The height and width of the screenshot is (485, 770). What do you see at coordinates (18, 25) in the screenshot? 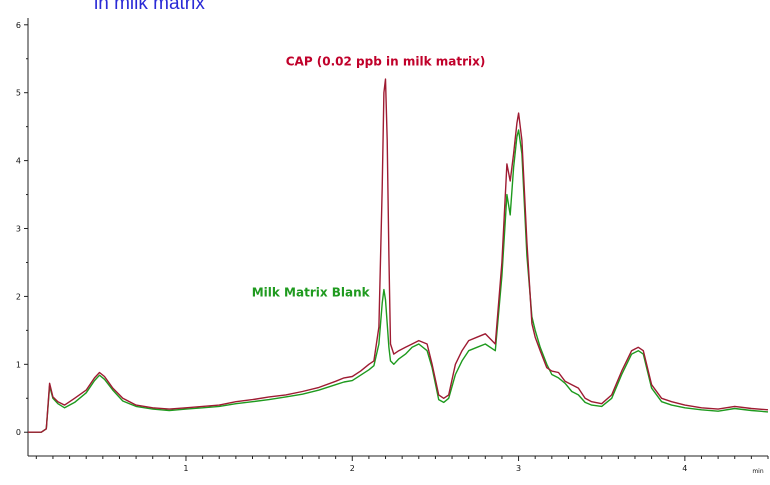
I see `y-tick-label: 6` at bounding box center [18, 25].